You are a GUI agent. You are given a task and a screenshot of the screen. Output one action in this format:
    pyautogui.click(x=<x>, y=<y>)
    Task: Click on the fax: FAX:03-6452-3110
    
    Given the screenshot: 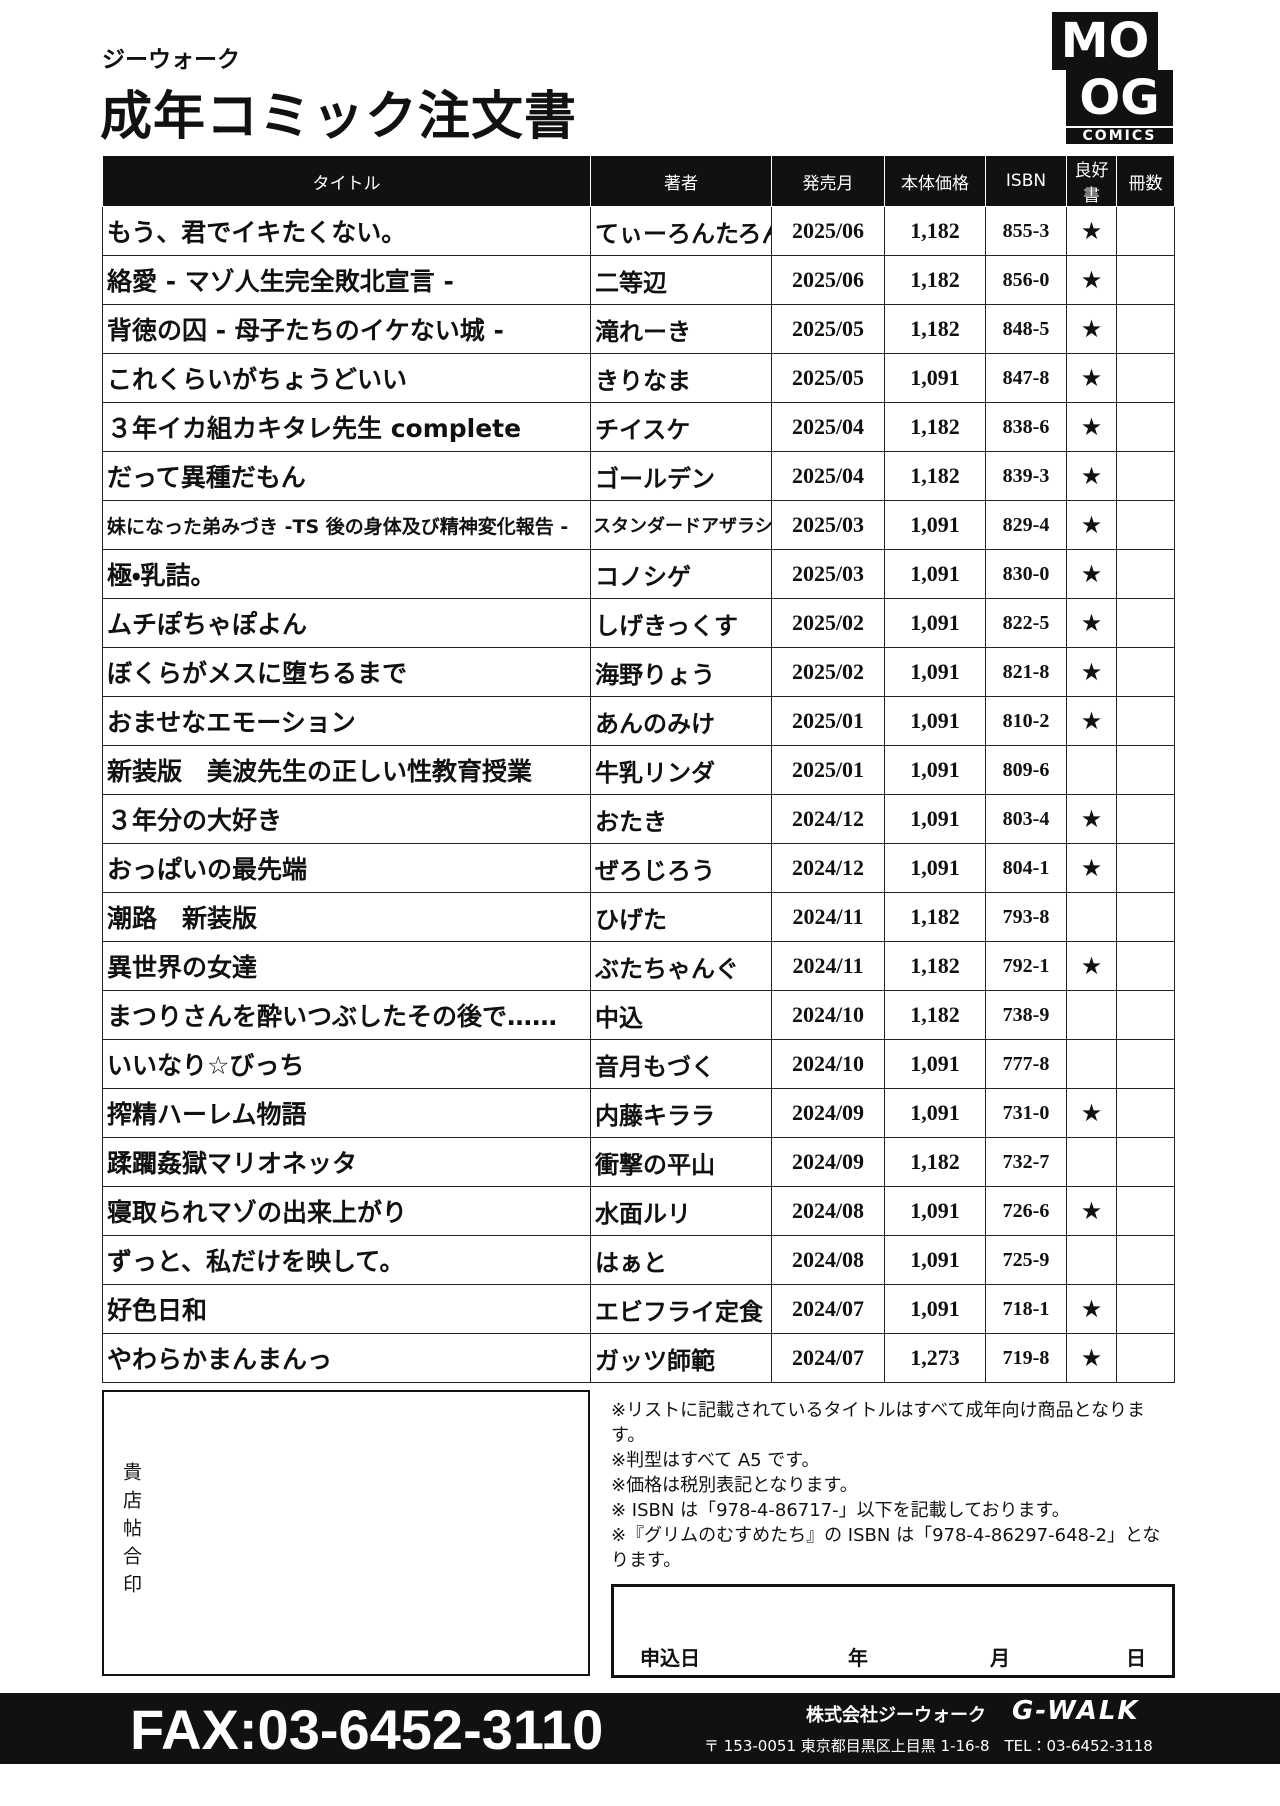 What is the action you would take?
    pyautogui.click(x=367, y=1729)
    